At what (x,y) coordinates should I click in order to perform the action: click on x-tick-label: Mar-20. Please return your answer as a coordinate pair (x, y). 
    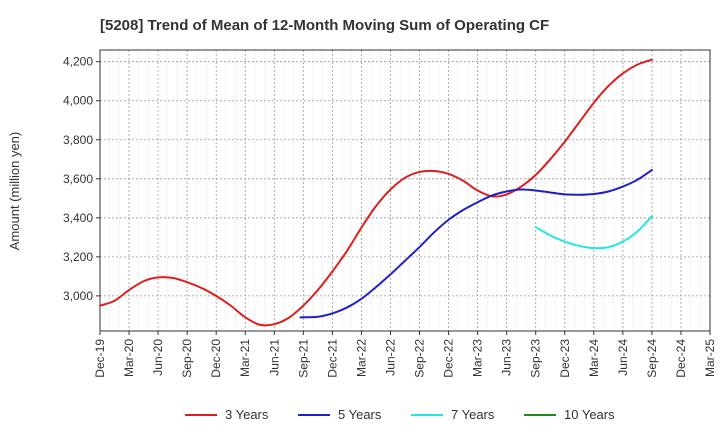
    Looking at the image, I should click on (129, 358).